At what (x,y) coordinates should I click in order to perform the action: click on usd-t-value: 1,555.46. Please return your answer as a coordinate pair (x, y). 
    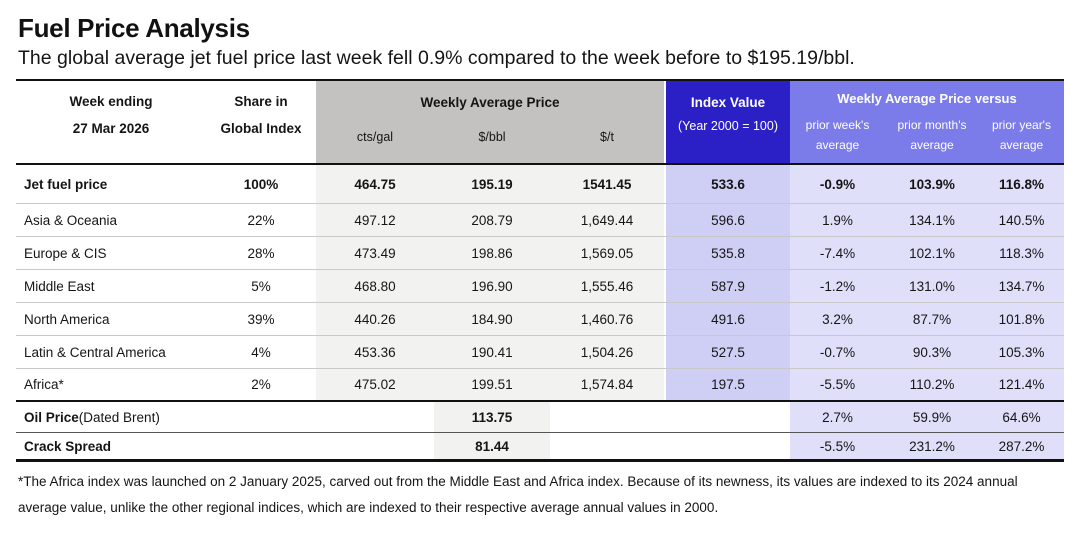
    Looking at the image, I should click on (607, 286).